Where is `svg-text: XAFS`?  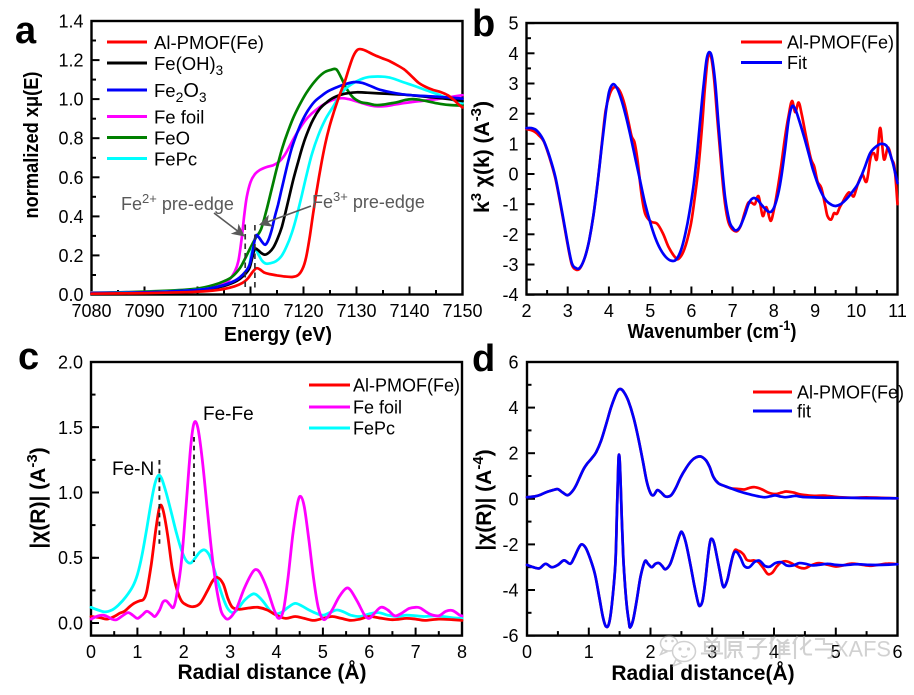 svg-text: XAFS is located at coordinates (862, 649).